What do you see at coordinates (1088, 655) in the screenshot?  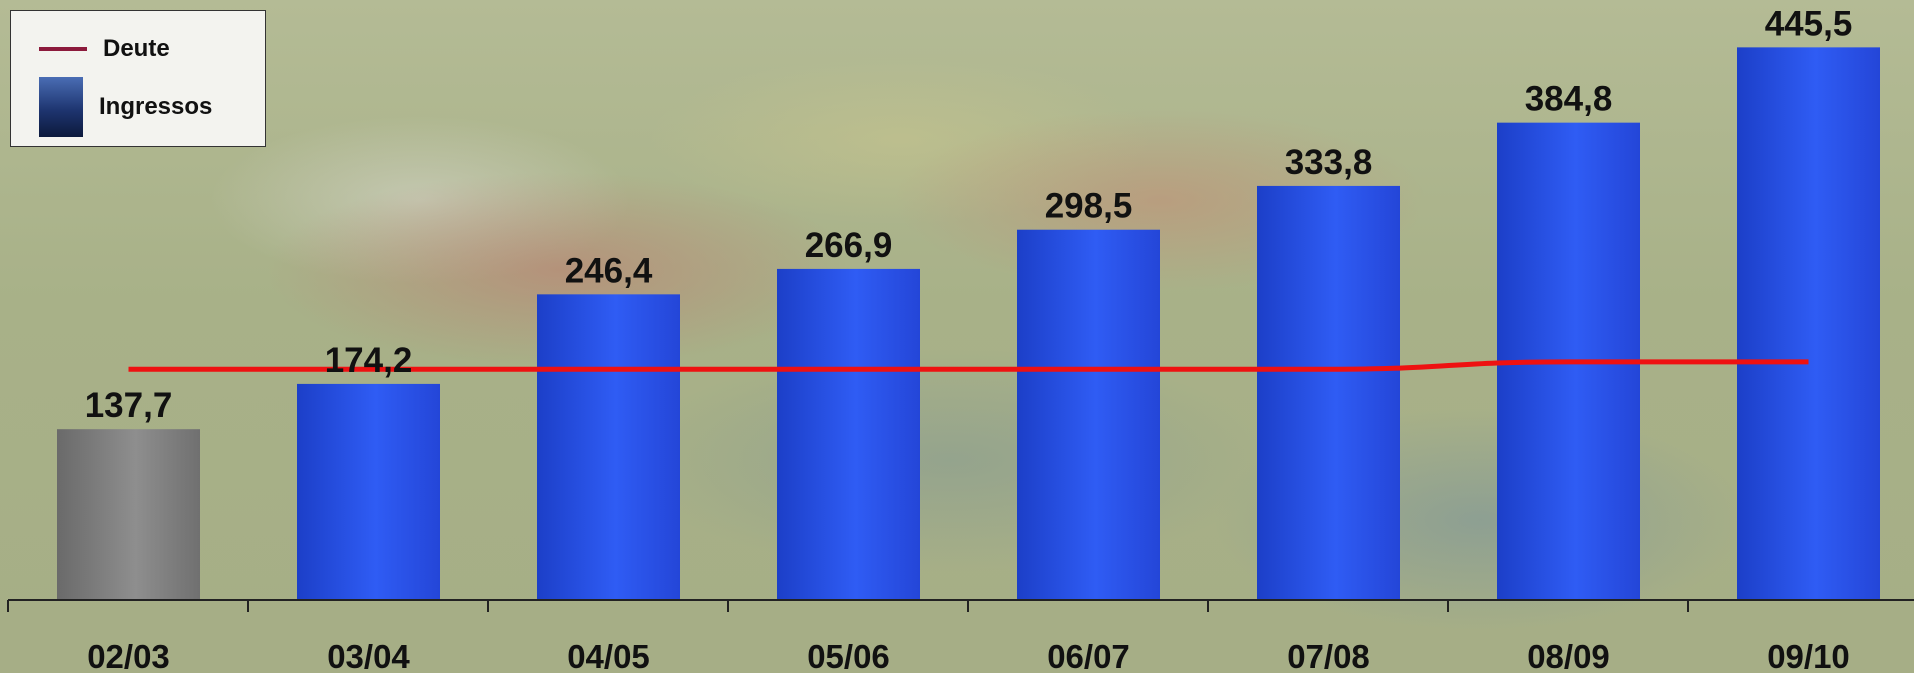 I see `x-tick-label: 06/07` at bounding box center [1088, 655].